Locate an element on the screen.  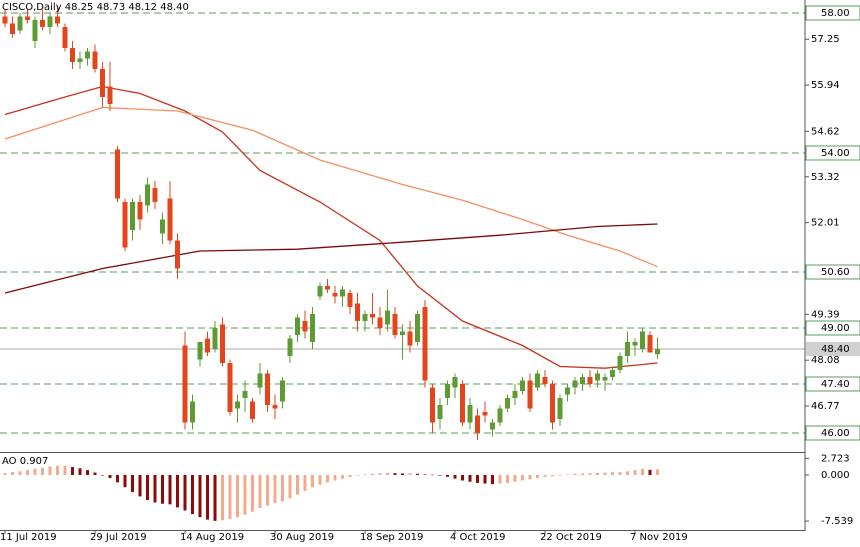
x-tick-label: 4 Oct 2019 is located at coordinates (477, 537).